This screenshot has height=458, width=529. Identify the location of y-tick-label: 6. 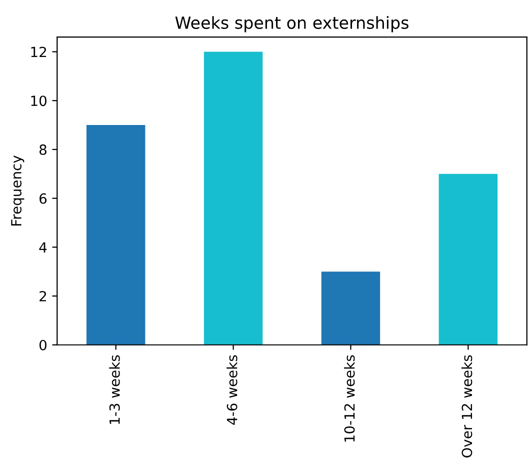
(43, 198).